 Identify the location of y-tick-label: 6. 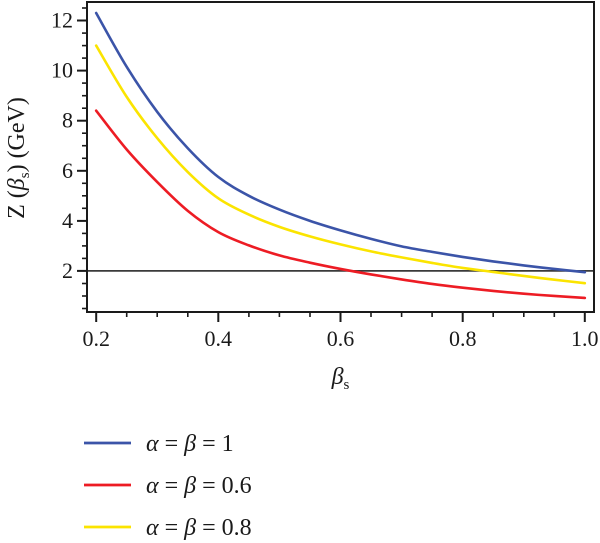
(67, 170).